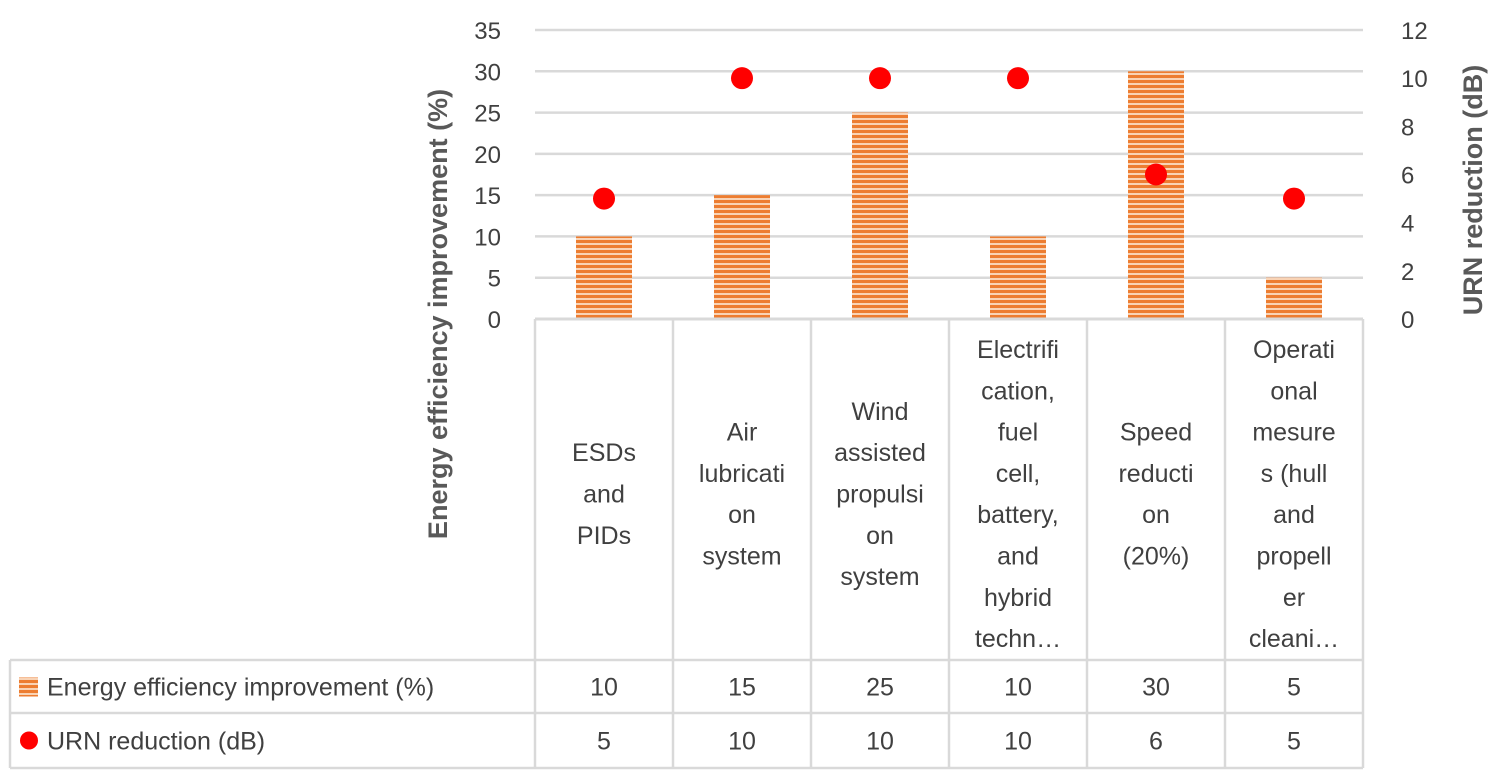  What do you see at coordinates (1407, 127) in the screenshot?
I see `y-right-tick-label: 8` at bounding box center [1407, 127].